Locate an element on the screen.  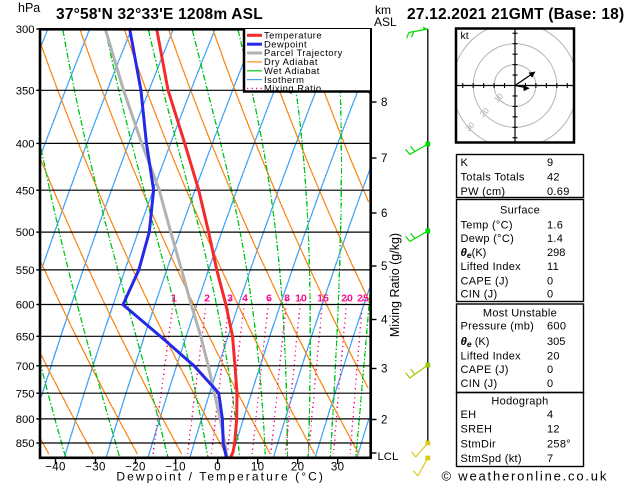
svg-text: 11 is located at coordinates (553, 267).